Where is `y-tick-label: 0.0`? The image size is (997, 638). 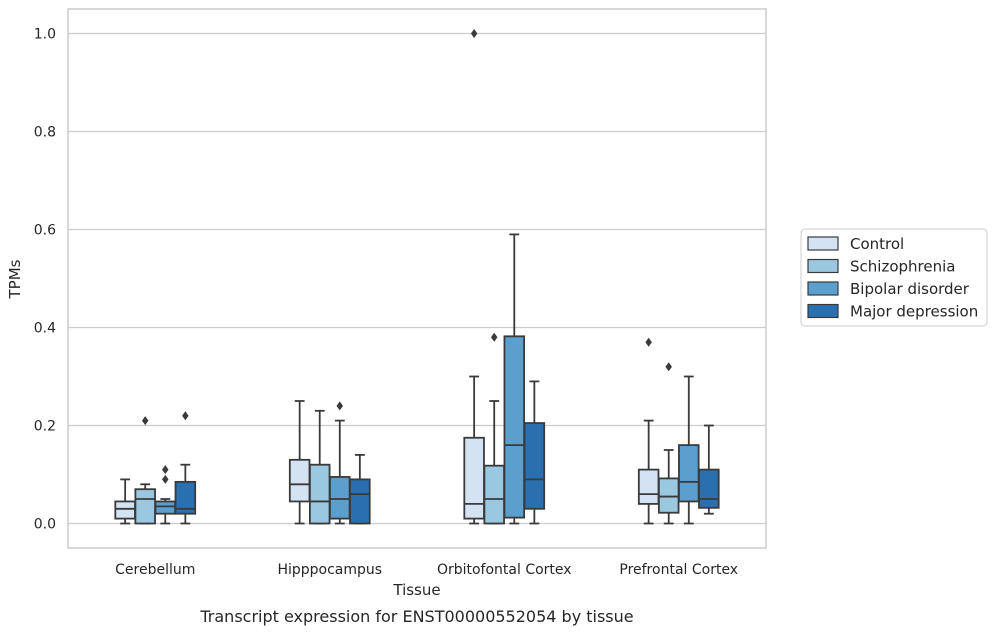
y-tick-label: 0.0 is located at coordinates (45, 525).